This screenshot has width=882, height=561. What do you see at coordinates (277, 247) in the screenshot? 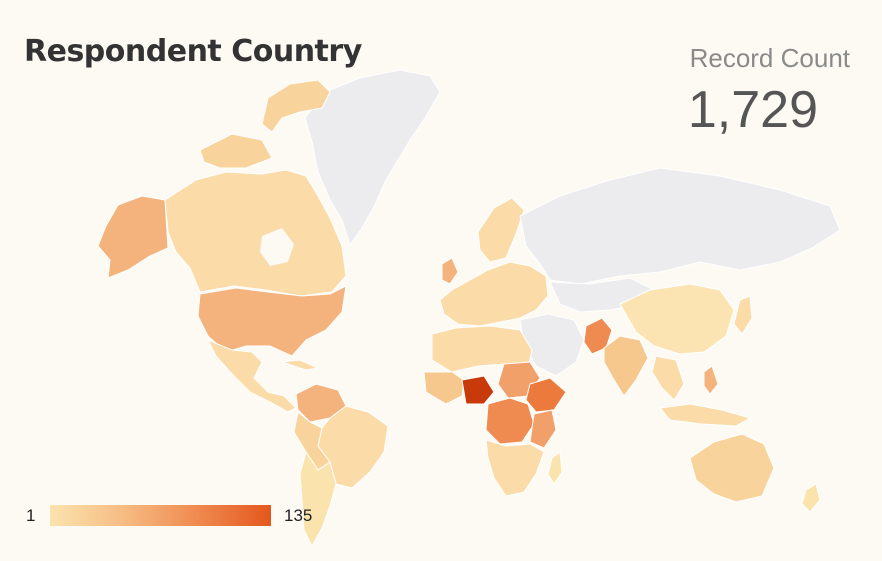
I see `region-hudson-bay` at bounding box center [277, 247].